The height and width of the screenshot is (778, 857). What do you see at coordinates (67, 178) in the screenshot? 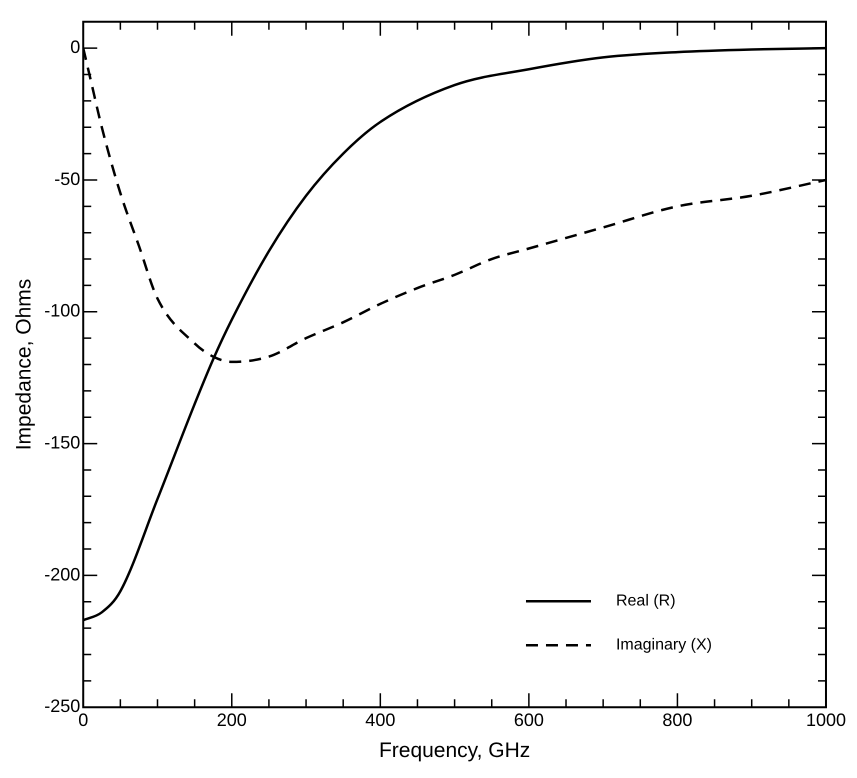
I see `y-tick-label: -50` at bounding box center [67, 178].